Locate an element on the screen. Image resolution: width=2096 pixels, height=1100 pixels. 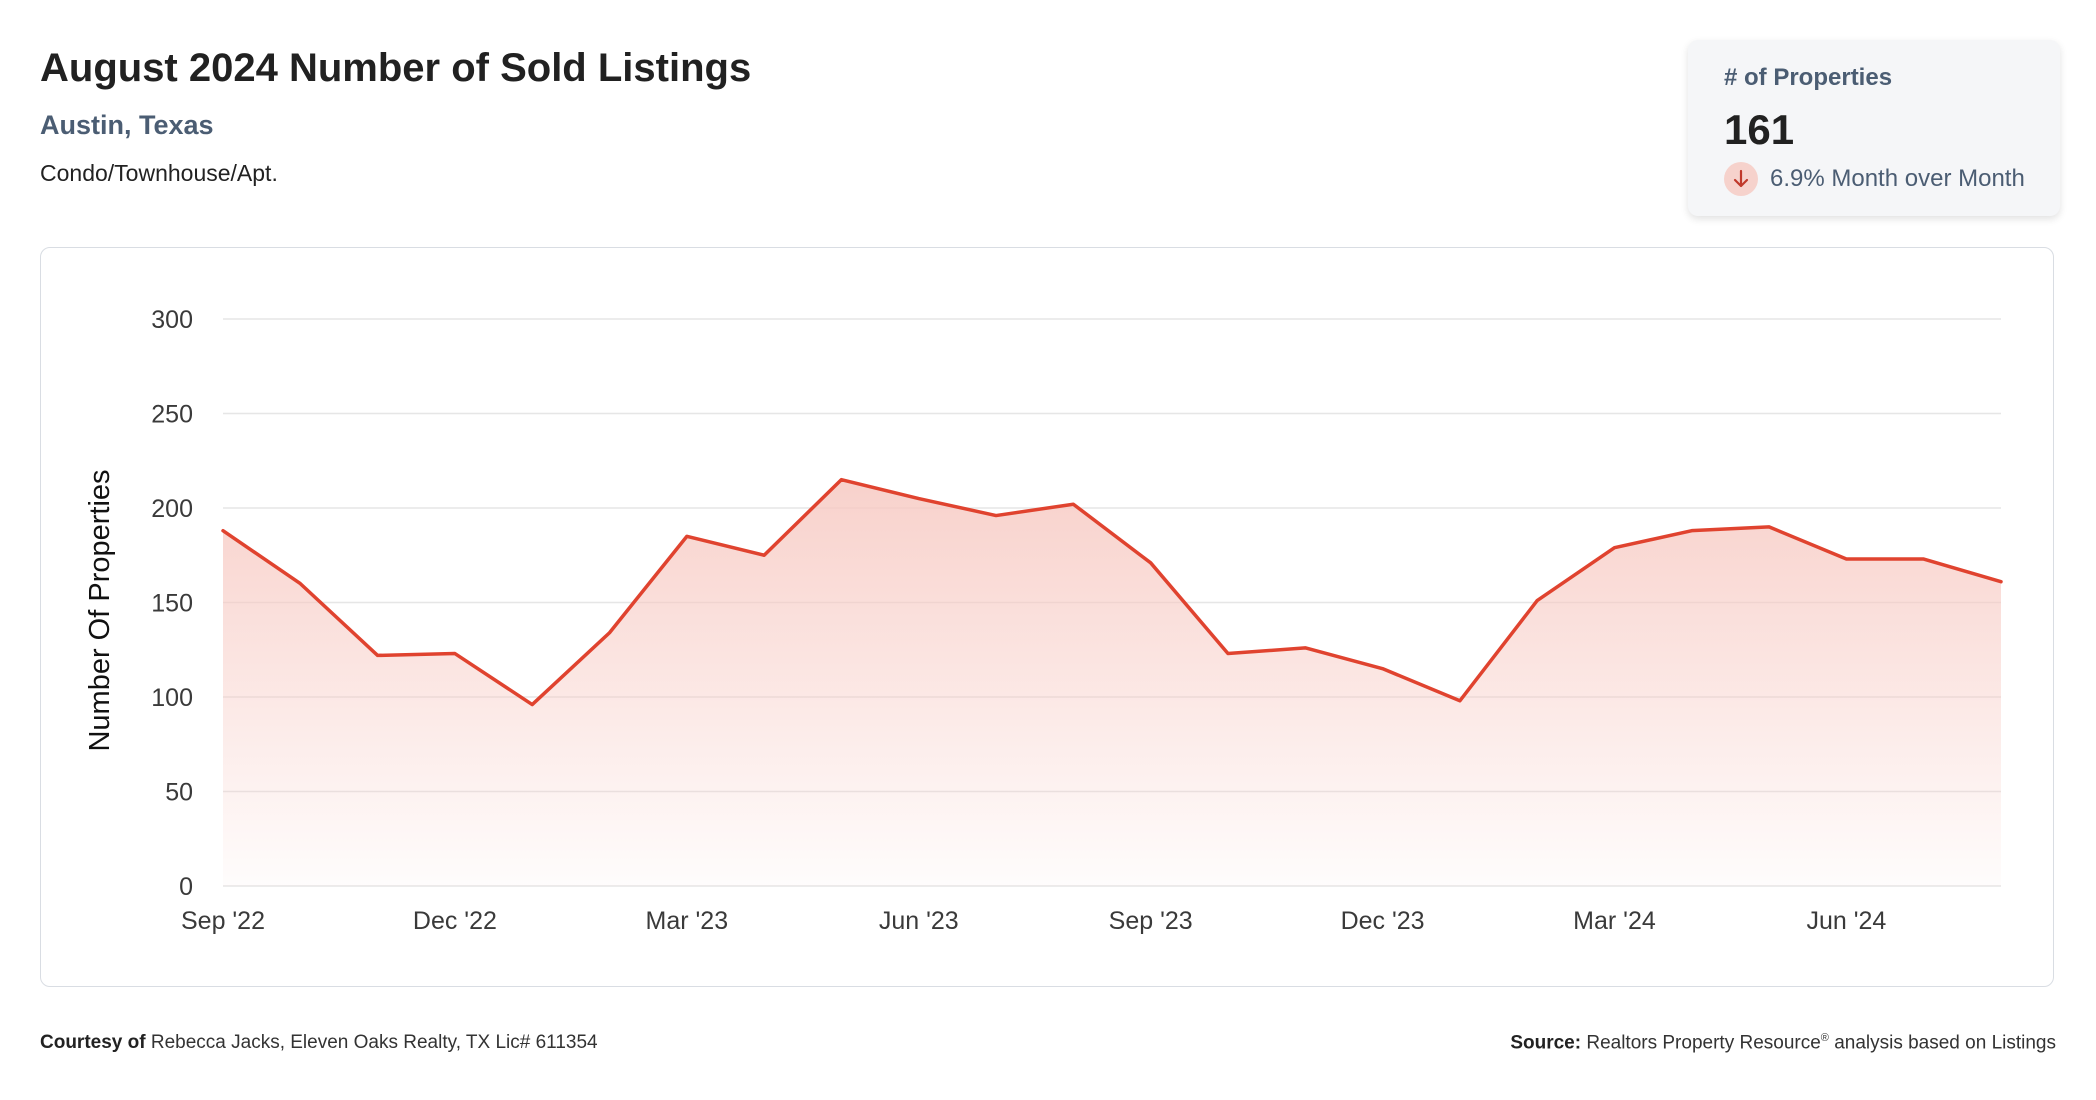
x-tick-label: Dec '23 is located at coordinates (1383, 921).